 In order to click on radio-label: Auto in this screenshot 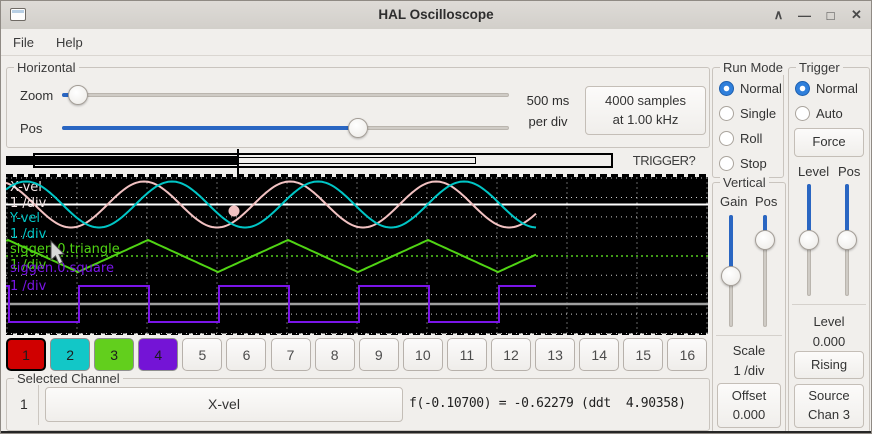, I will do `click(829, 113)`.